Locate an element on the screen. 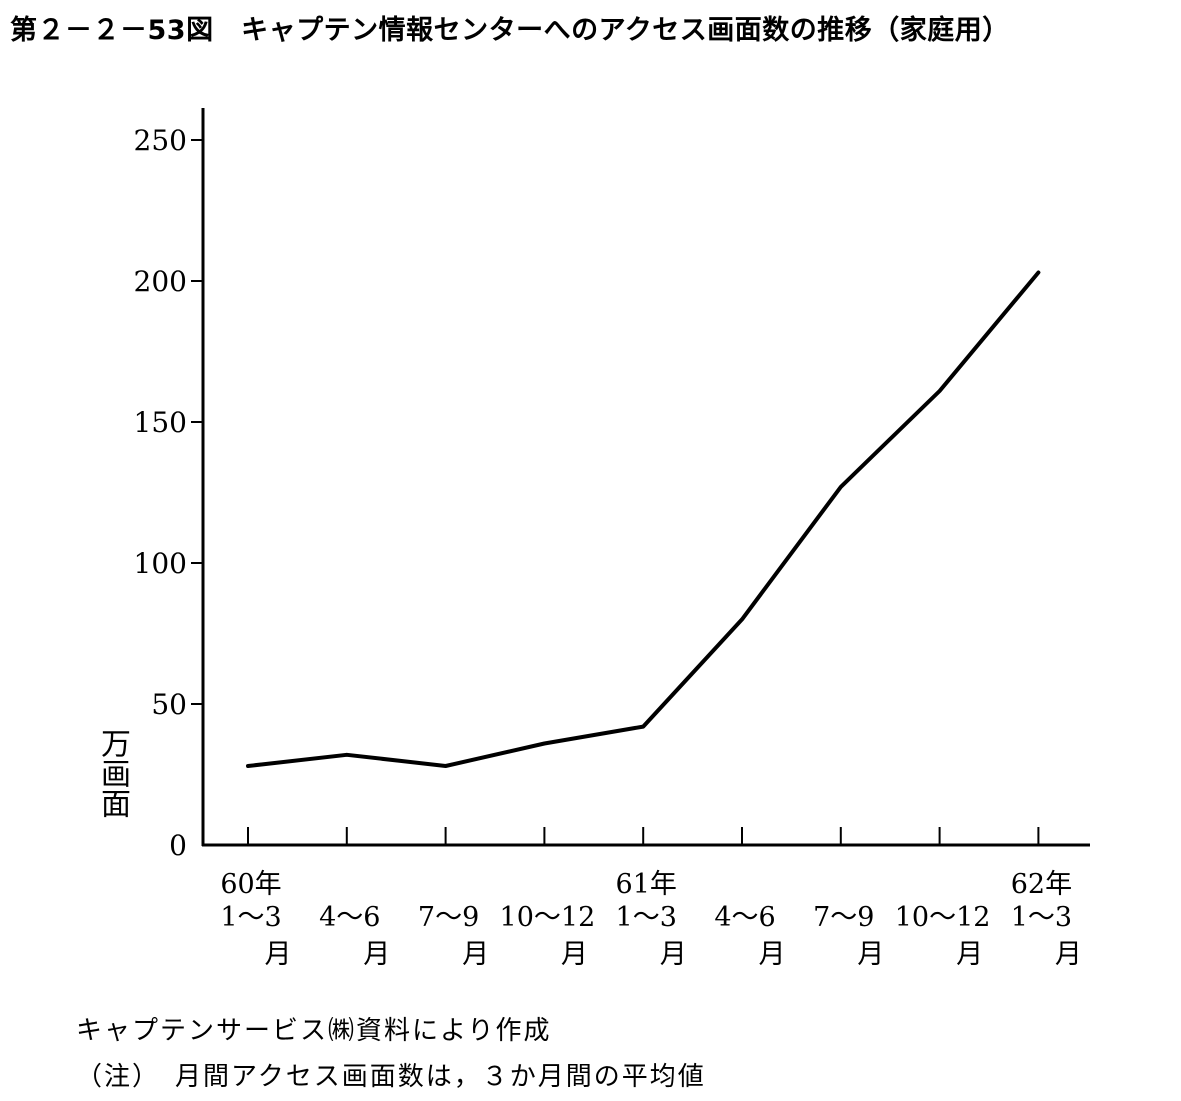 This screenshot has width=1181, height=1101. y-tick-label: 0 is located at coordinates (178, 845).